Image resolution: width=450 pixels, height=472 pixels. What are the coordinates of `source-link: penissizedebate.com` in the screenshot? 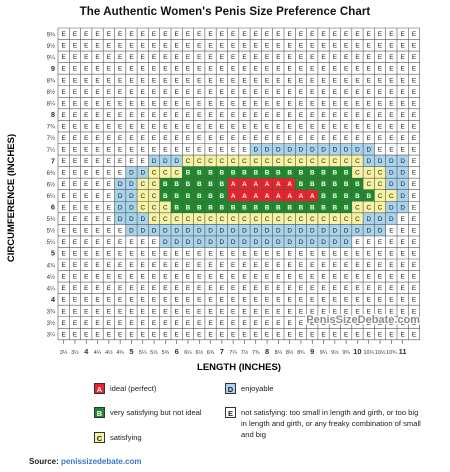 It's located at (101, 461).